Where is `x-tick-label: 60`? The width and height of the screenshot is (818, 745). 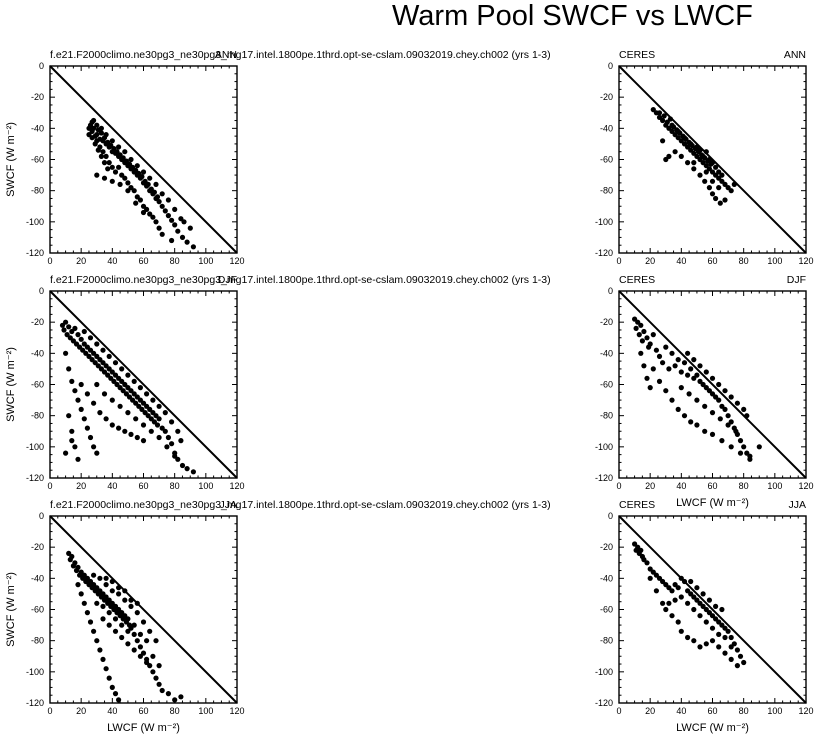
x-tick-label: 60 is located at coordinates (712, 486).